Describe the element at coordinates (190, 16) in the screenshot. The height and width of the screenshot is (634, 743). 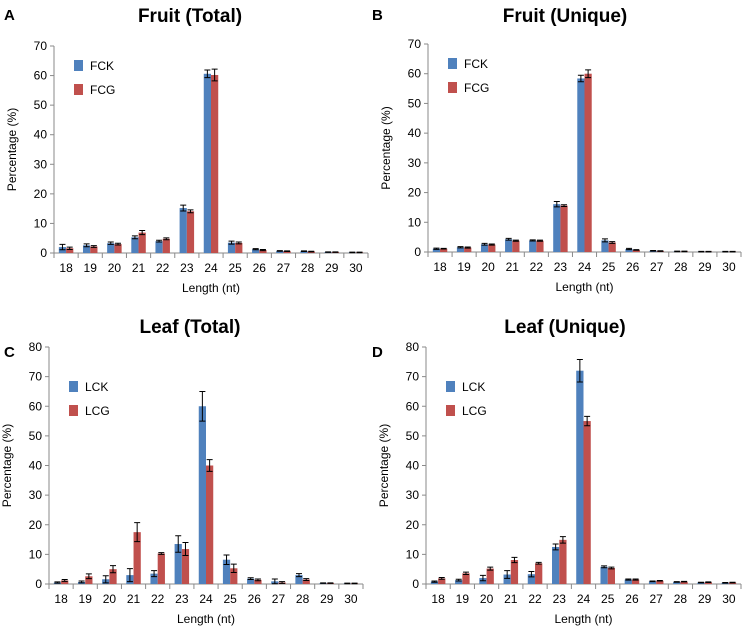
I see `chart-title: Fruit (Total)` at that location.